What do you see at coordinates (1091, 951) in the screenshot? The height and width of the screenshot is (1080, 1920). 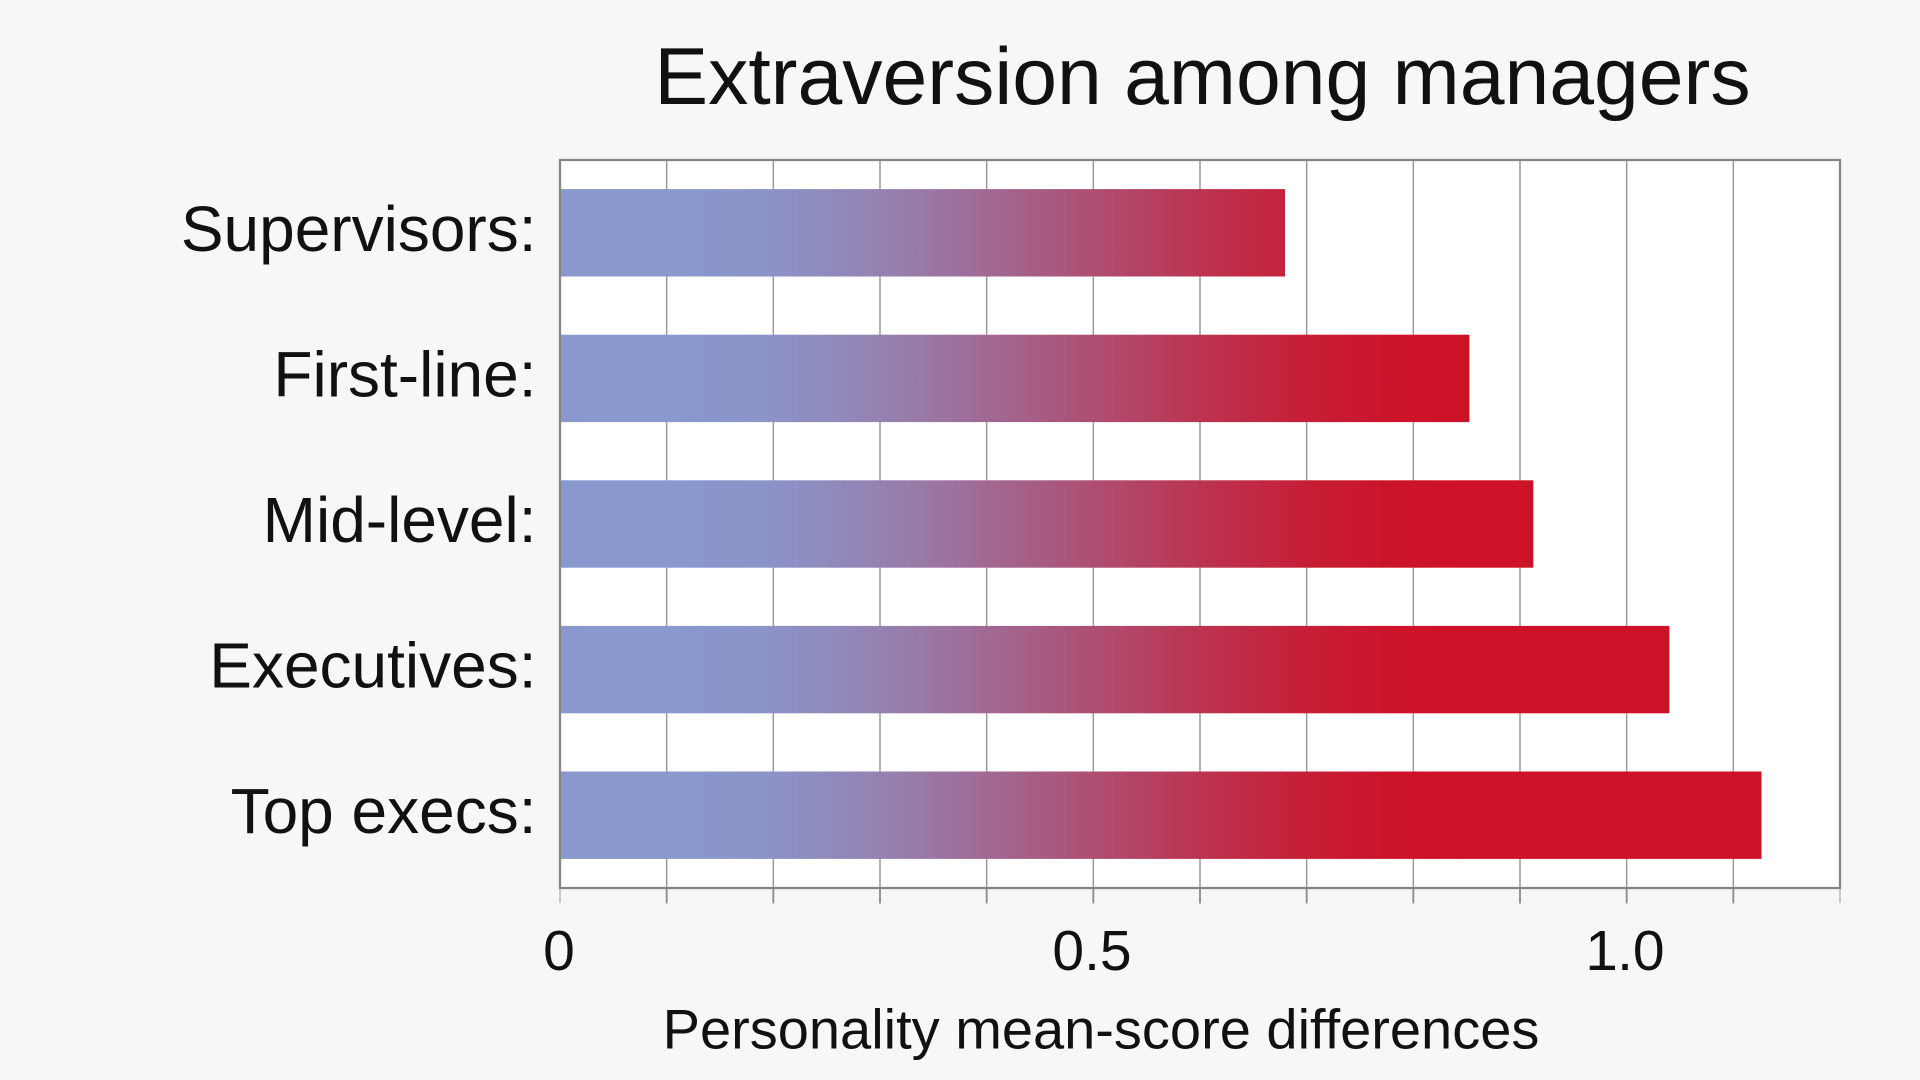 I see `svg-text: 0.5` at bounding box center [1091, 951].